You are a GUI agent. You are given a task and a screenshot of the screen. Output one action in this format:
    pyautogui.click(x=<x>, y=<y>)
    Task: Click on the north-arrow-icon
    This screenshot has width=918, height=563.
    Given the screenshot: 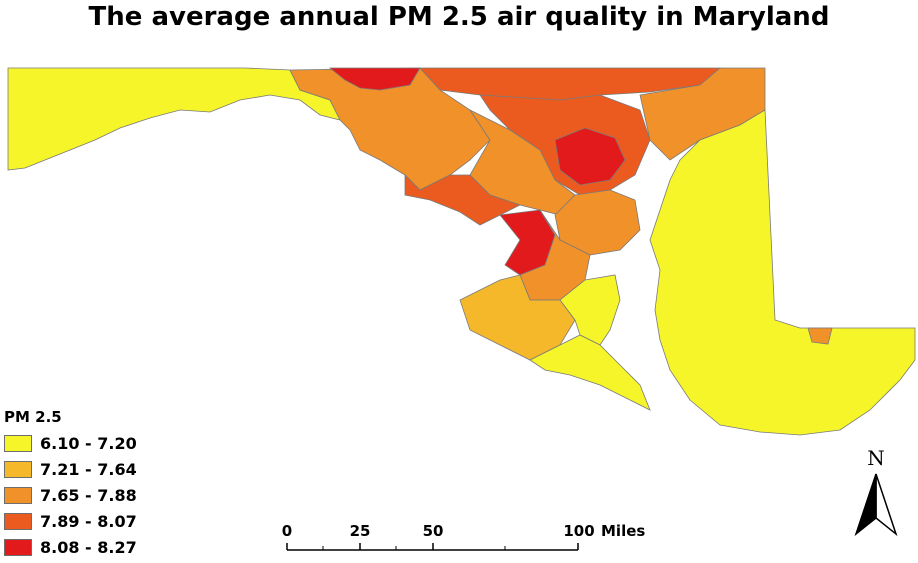 What is the action you would take?
    pyautogui.click(x=876, y=505)
    